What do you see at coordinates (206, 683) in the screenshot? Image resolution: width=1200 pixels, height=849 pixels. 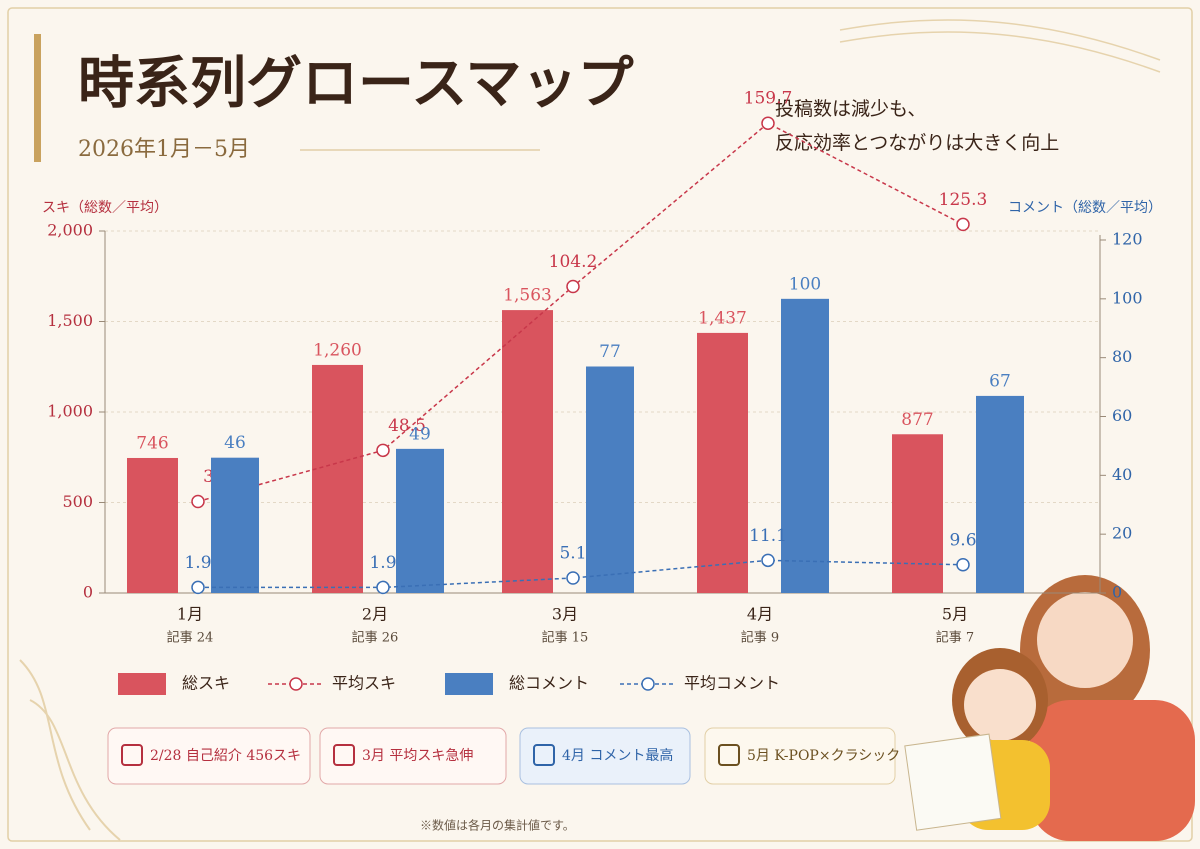 I see `legend-label: 総スキ` at bounding box center [206, 683].